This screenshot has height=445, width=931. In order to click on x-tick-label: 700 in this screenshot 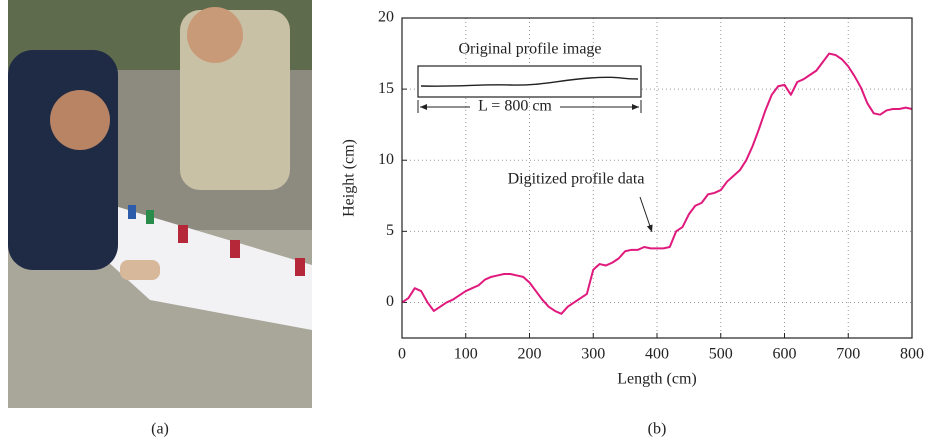, I will do `click(848, 354)`.